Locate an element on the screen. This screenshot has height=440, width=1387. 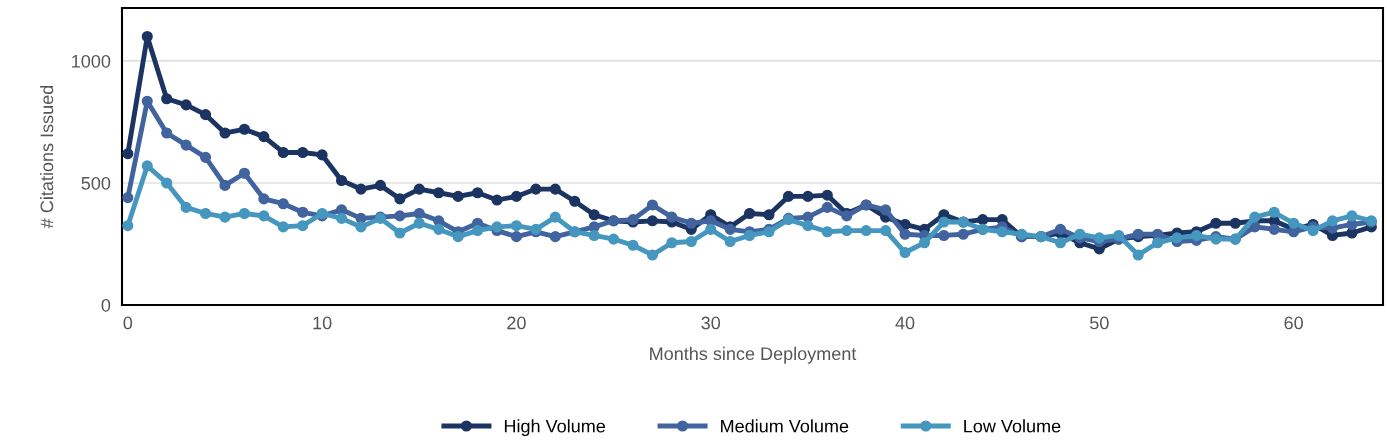
x-tick-label: 10 is located at coordinates (322, 323).